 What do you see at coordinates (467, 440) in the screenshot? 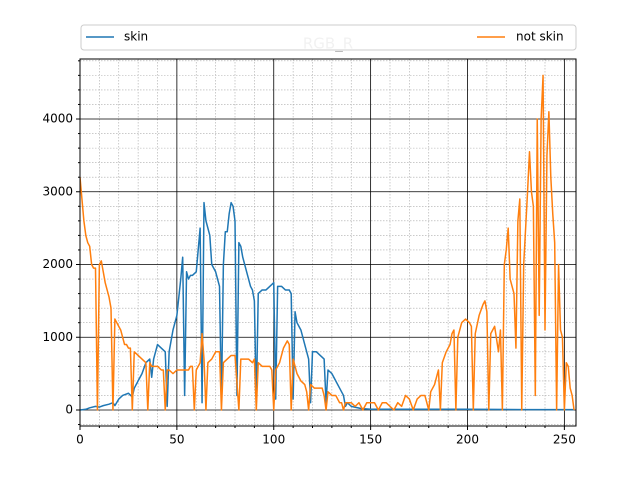
I see `x-tick-label: 200` at bounding box center [467, 440].